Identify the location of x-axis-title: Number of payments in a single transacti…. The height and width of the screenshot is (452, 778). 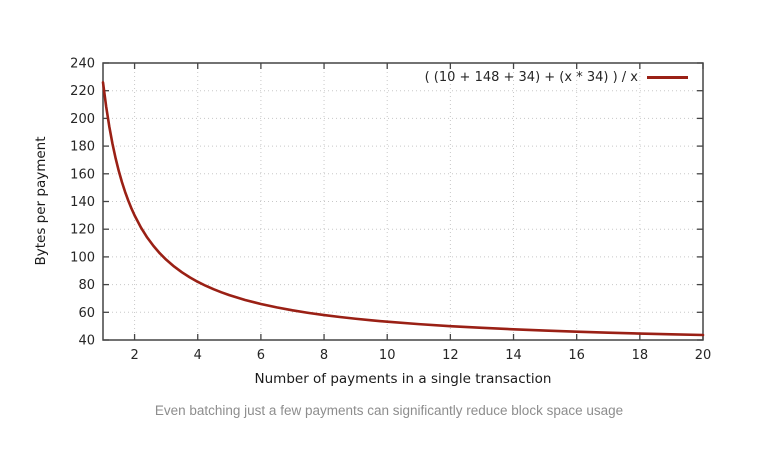
(403, 379).